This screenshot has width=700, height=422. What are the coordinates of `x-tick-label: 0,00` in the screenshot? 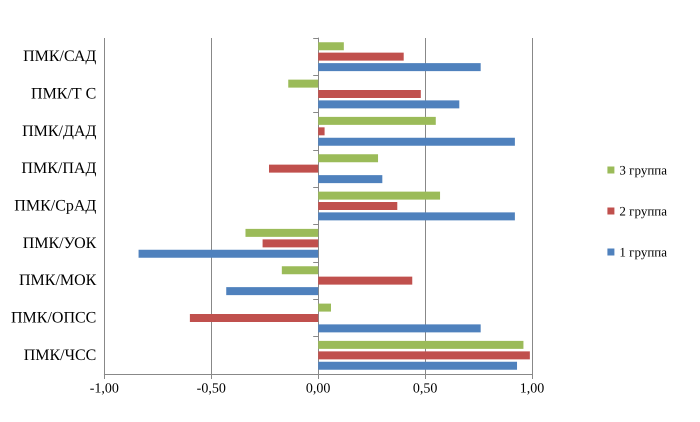 It's located at (318, 389).